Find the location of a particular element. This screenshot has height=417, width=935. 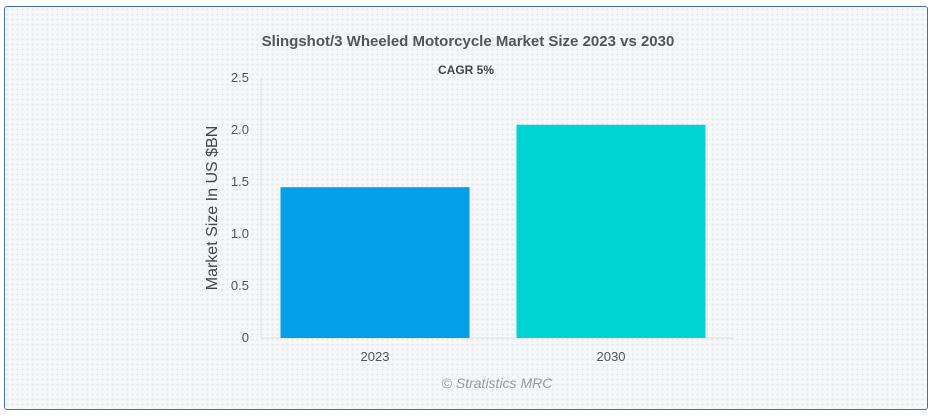

y-ticks: 0 0.5 1.0 1.5 2.0 2.5 is located at coordinates (240, 207).